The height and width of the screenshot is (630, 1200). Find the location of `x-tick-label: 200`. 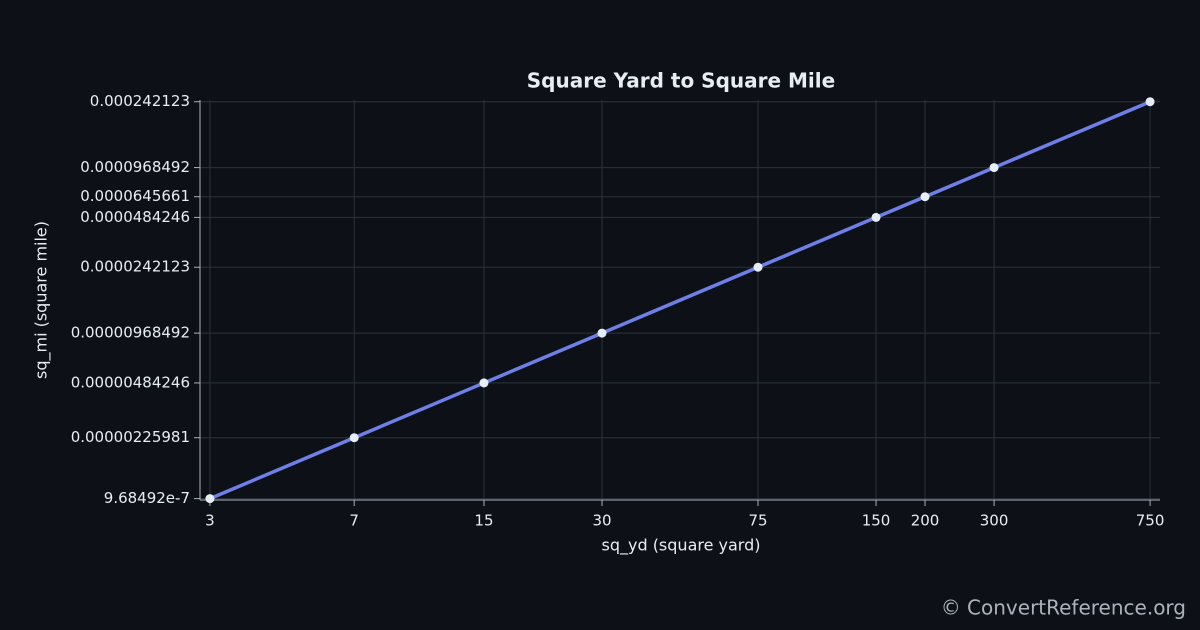

x-tick-label: 200 is located at coordinates (925, 521).